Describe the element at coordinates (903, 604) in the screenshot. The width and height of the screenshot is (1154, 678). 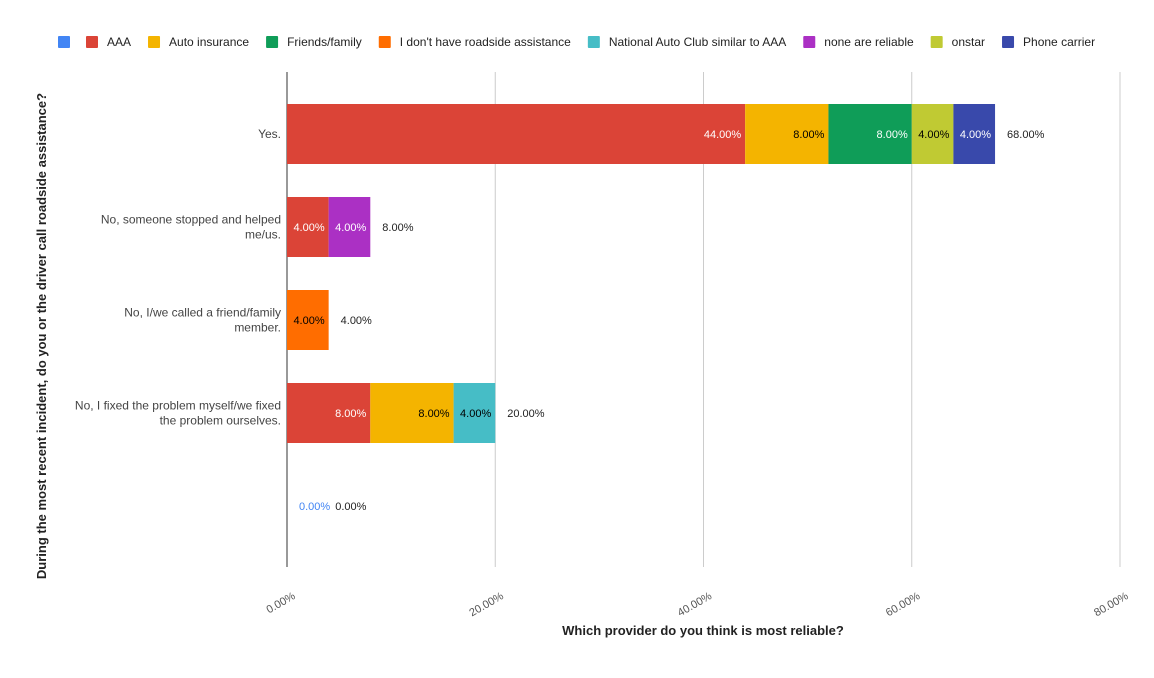
I see `x-tick-label-3: 60.00%` at that location.